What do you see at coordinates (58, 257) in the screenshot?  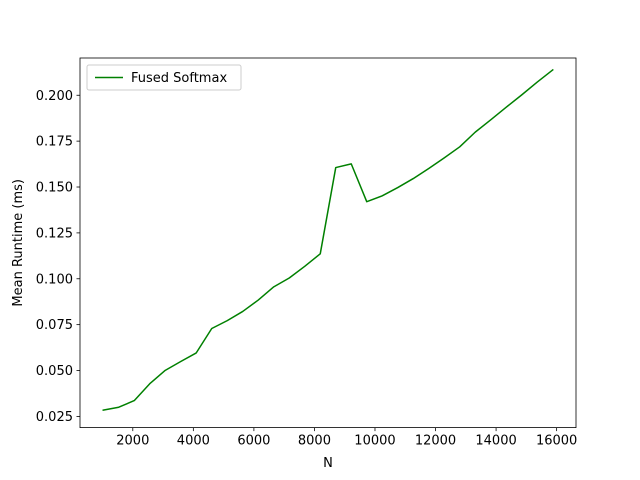 I see `y-axis: 0.025 0.050 0.075 0.100 0.125 0.150 0.175 0.200` at bounding box center [58, 257].